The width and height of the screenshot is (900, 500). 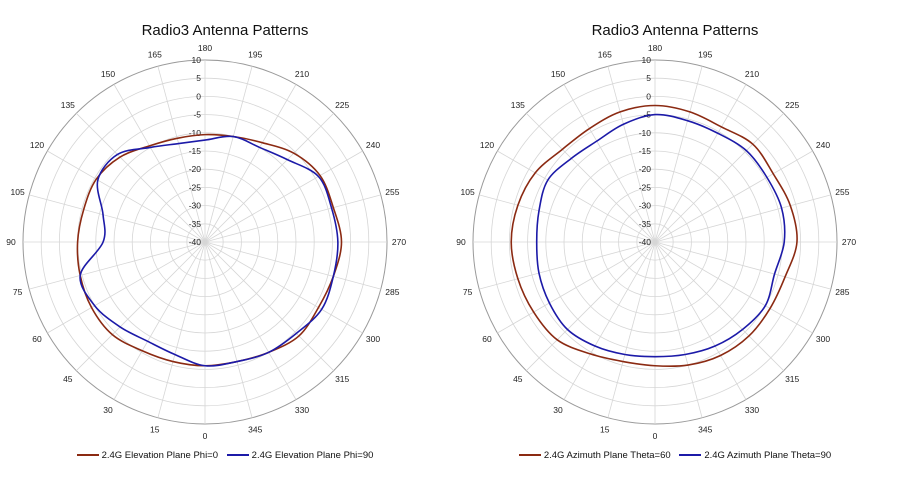 What do you see at coordinates (752, 74) in the screenshot?
I see `angle-tick-label: 210` at bounding box center [752, 74].